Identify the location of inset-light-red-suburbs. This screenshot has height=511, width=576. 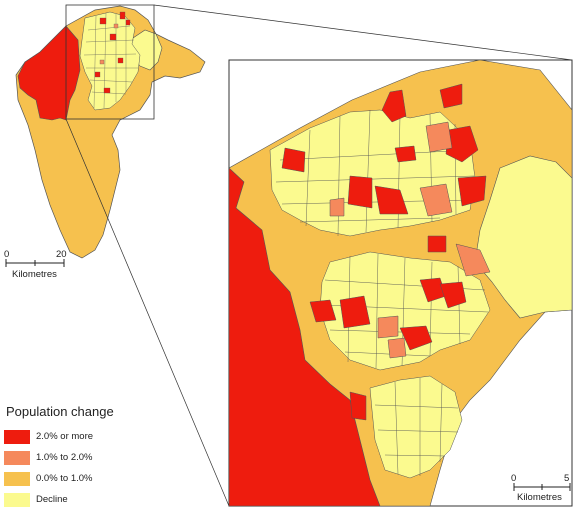
(410, 240).